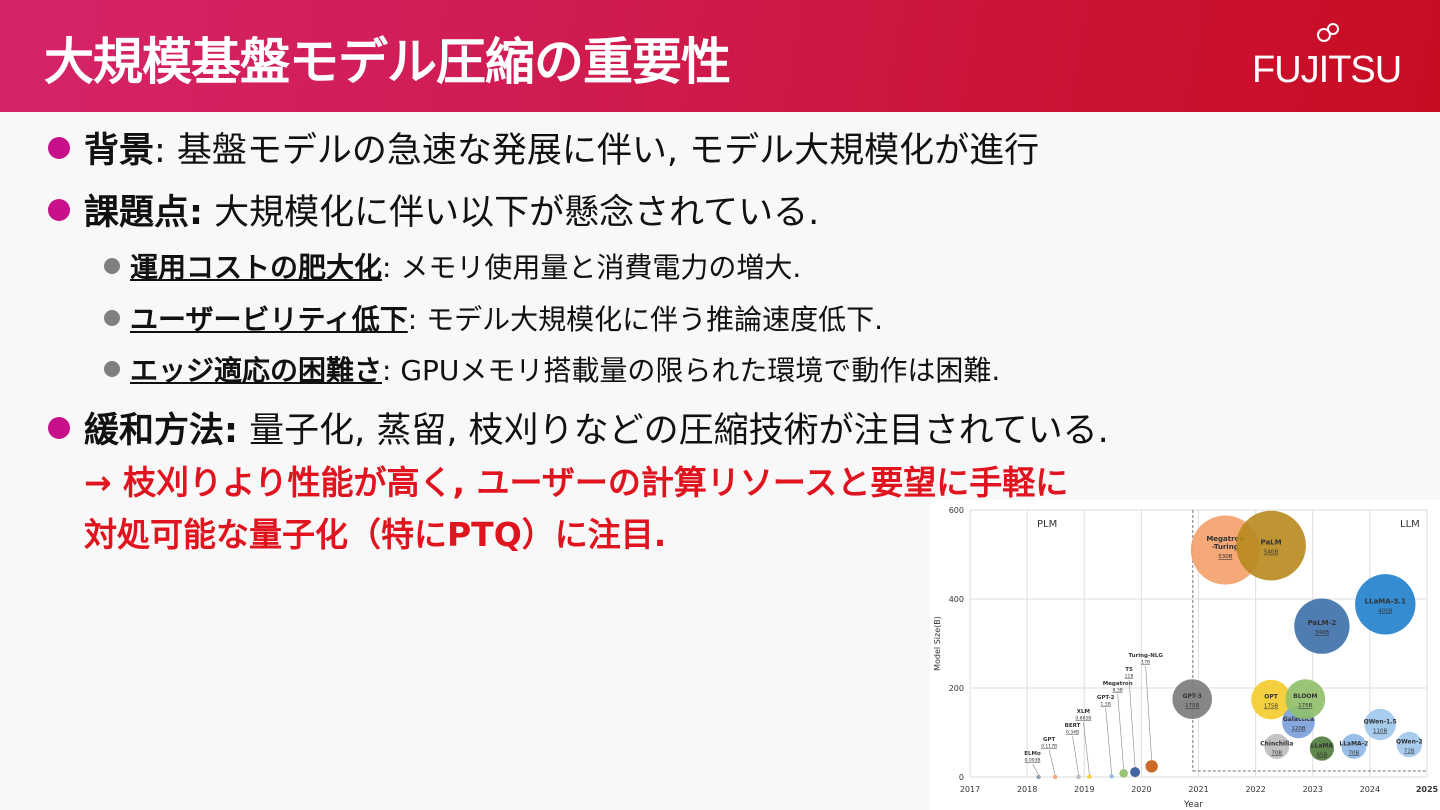 This screenshot has width=1440, height=810. I want to click on bubble-size-label: 120B, so click(1298, 729).